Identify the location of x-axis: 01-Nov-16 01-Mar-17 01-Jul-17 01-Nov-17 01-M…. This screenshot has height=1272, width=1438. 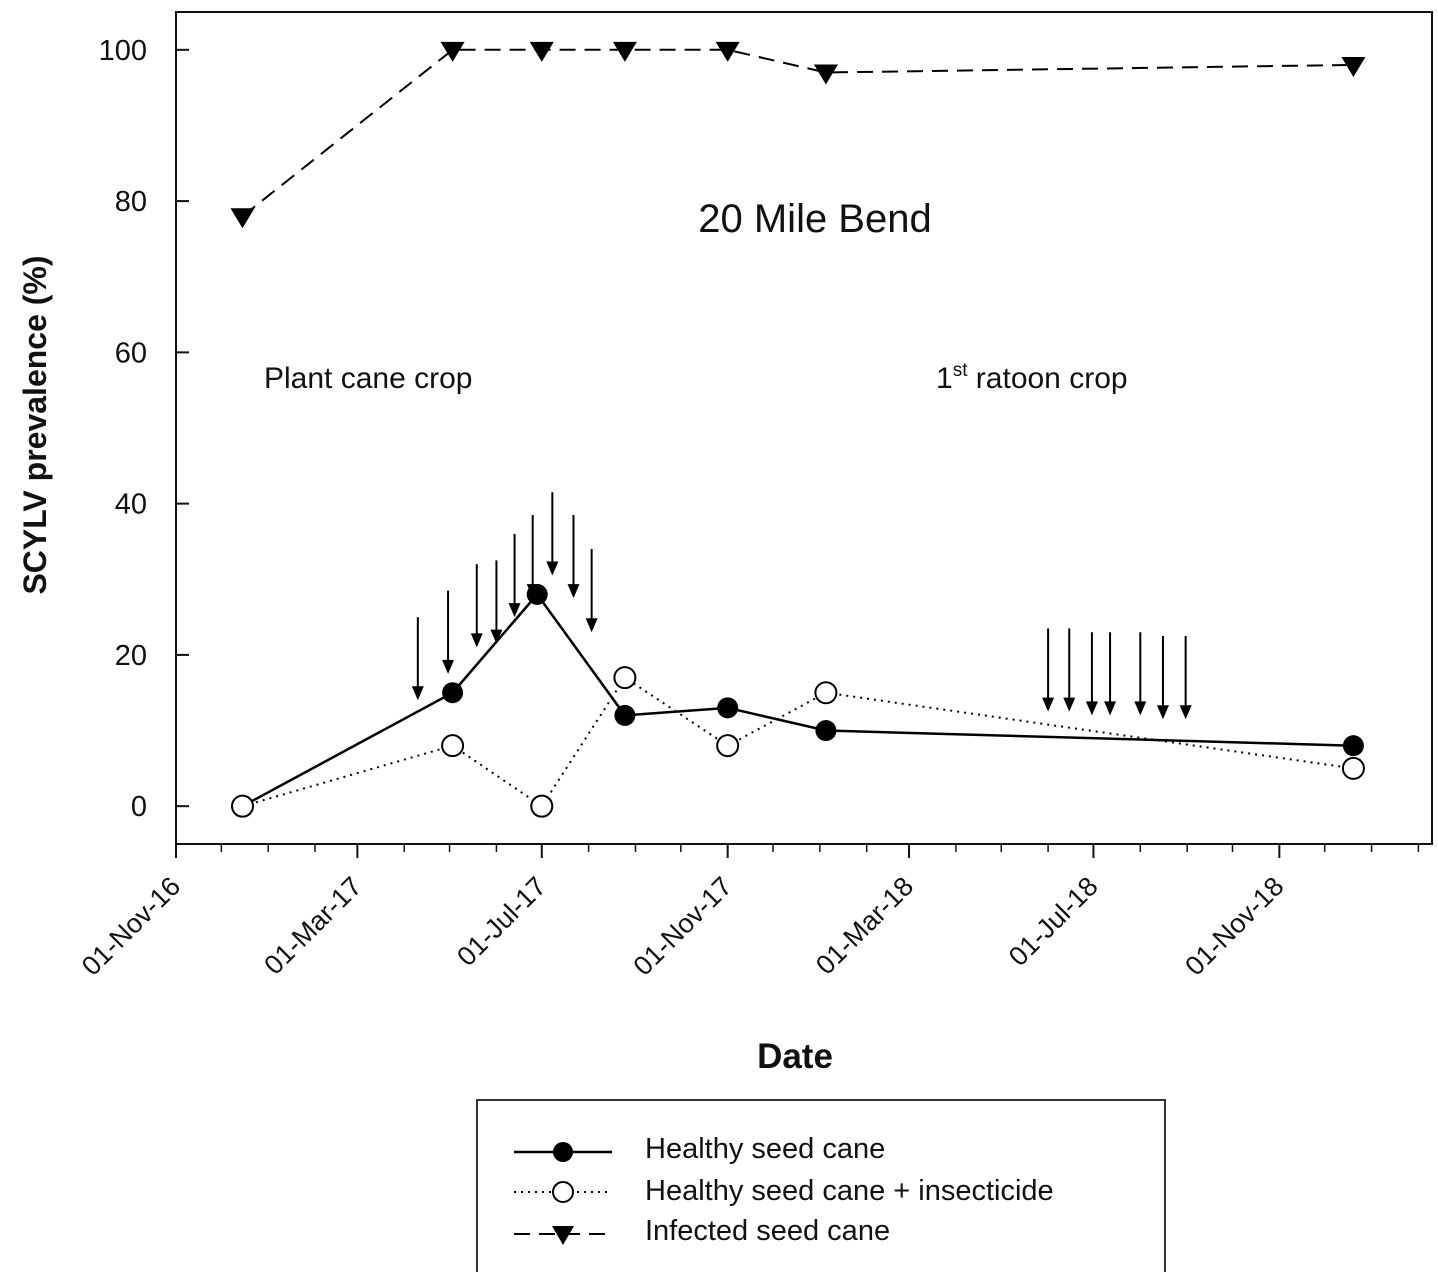
(748, 912).